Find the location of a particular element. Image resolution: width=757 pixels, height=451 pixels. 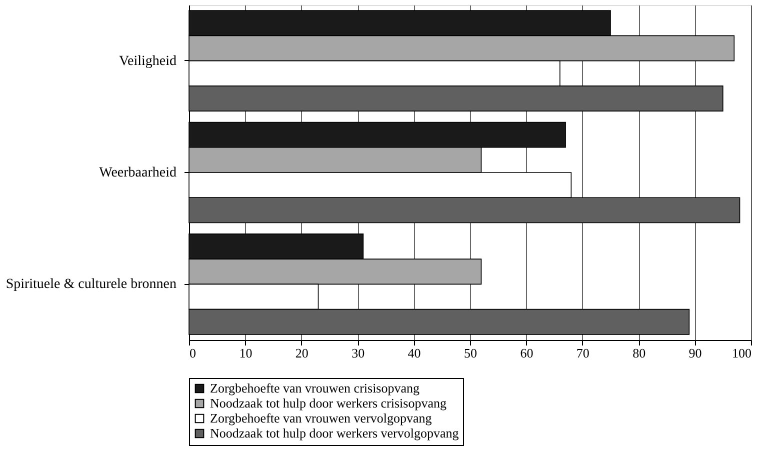

x-tick-label: 100 is located at coordinates (742, 353).